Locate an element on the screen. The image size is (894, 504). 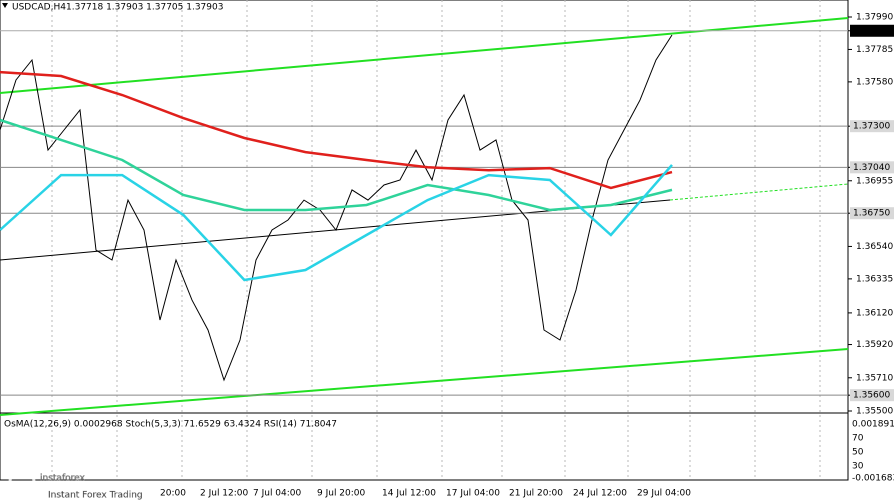
level-label: 1.37040 is located at coordinates (871, 168).